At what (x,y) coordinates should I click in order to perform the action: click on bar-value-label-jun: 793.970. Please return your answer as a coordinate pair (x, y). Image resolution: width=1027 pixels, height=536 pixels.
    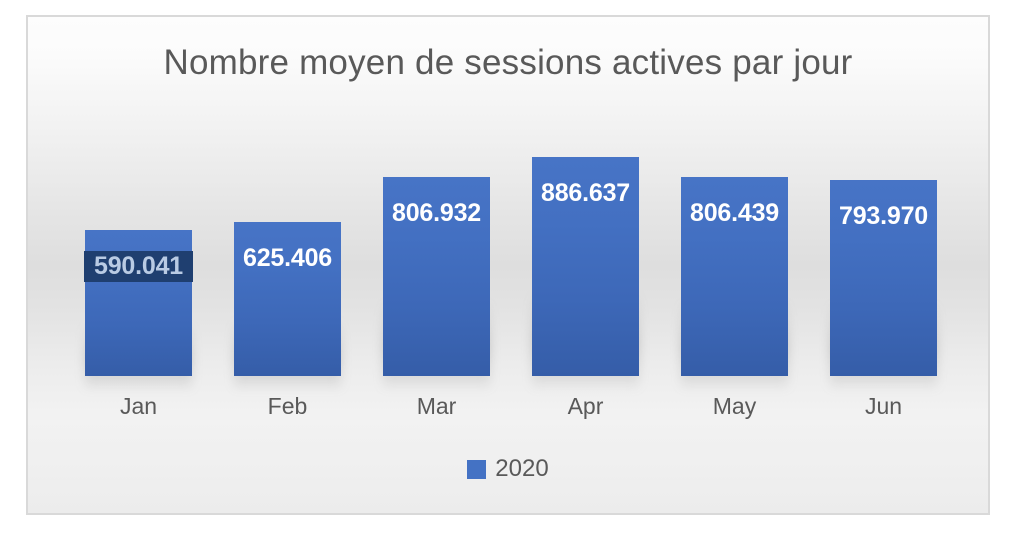
    Looking at the image, I should click on (883, 216).